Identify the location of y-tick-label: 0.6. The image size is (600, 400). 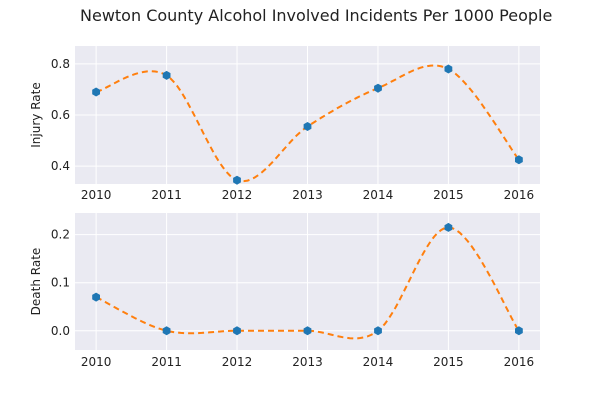
(60, 115).